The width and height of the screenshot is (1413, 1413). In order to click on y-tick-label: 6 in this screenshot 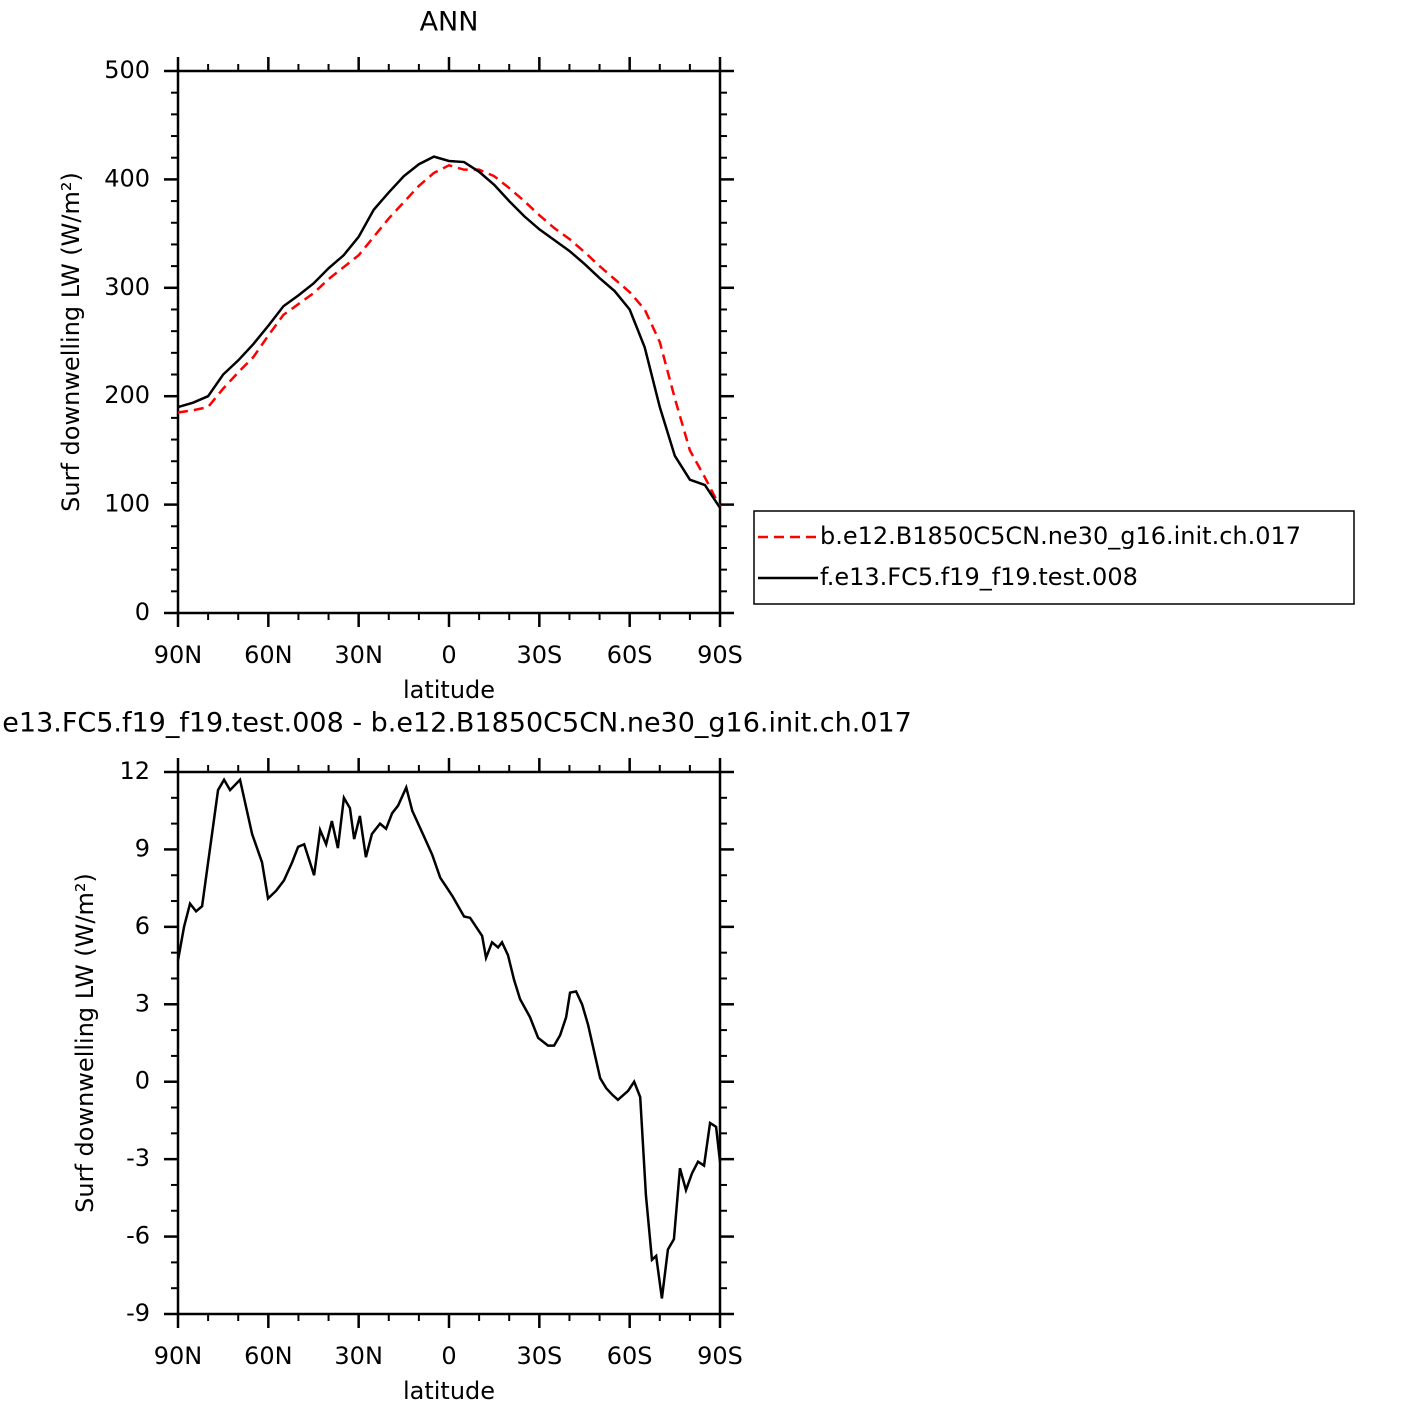, I will do `click(142, 926)`.